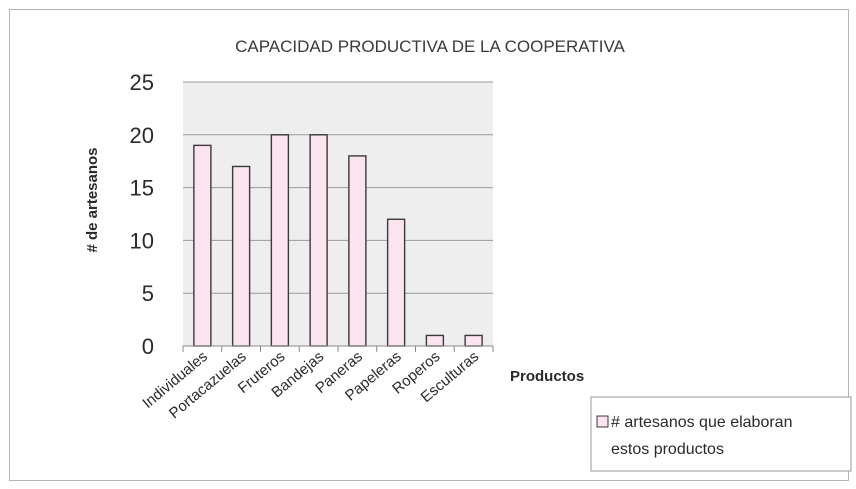 This screenshot has height=489, width=856. I want to click on bar-individuales, so click(202, 245).